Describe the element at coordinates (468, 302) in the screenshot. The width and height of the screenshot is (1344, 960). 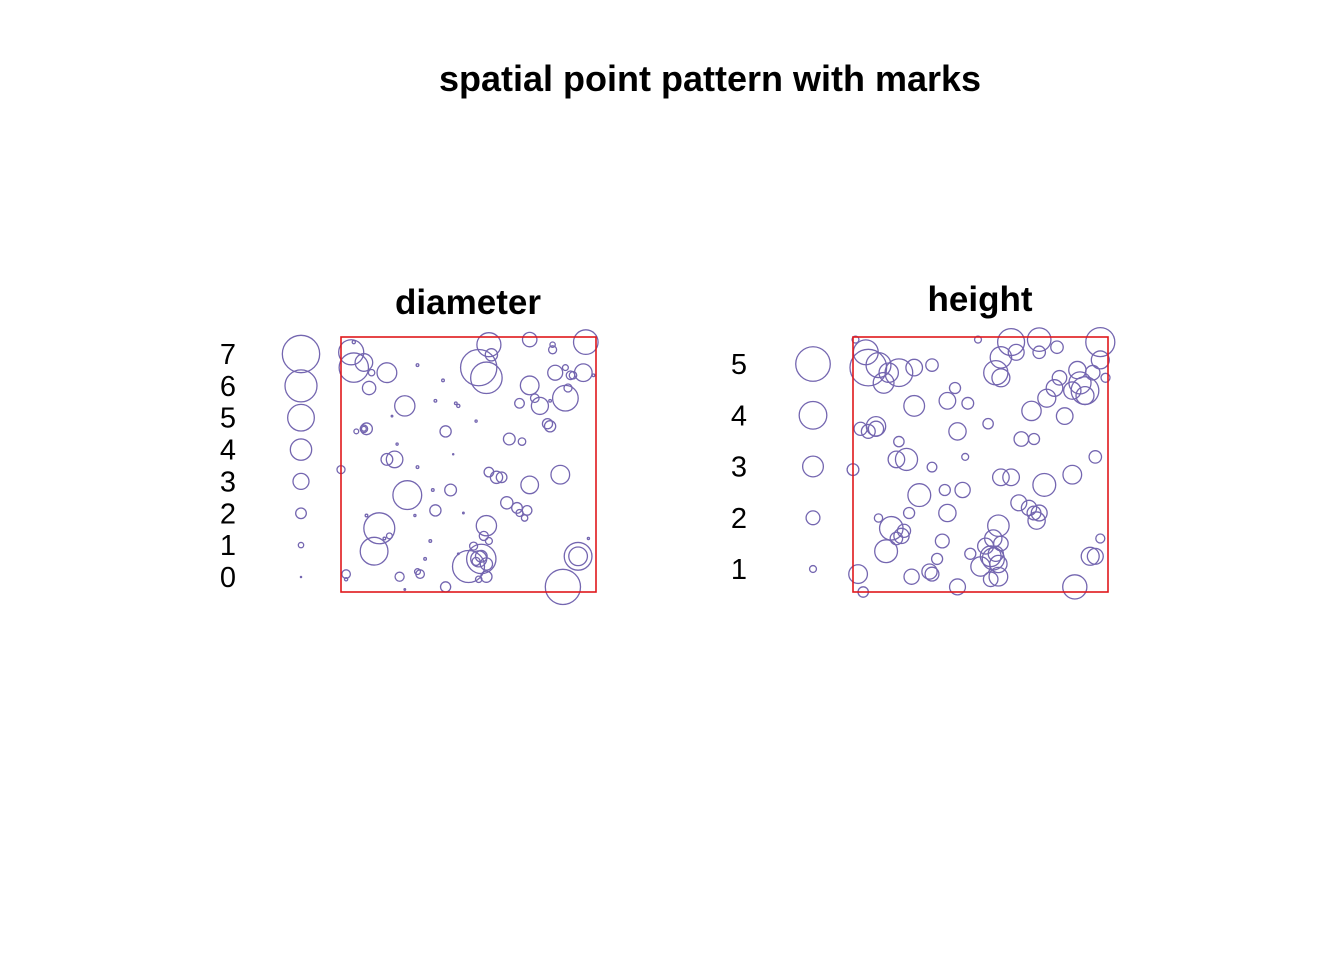
I see `panel-title-diameter: diameter` at that location.